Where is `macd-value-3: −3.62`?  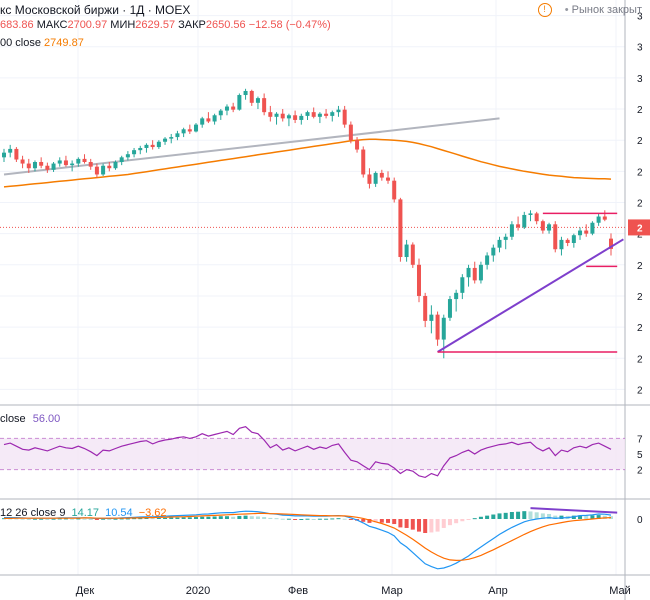 macd-value-3: −3.62 is located at coordinates (152, 513).